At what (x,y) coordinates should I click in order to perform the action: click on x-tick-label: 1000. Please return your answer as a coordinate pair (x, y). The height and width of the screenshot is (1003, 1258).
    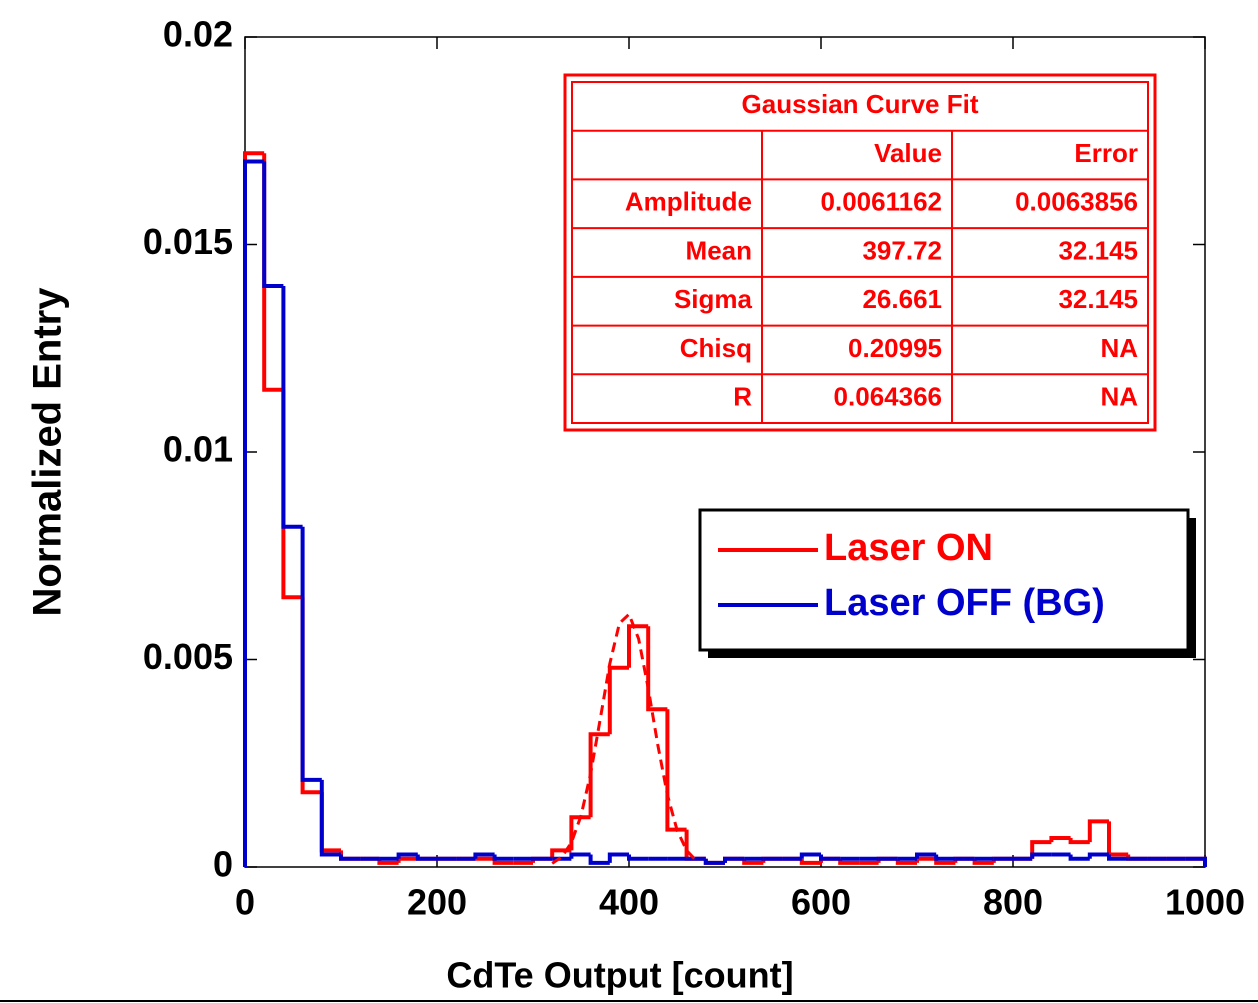
    Looking at the image, I should click on (1205, 902).